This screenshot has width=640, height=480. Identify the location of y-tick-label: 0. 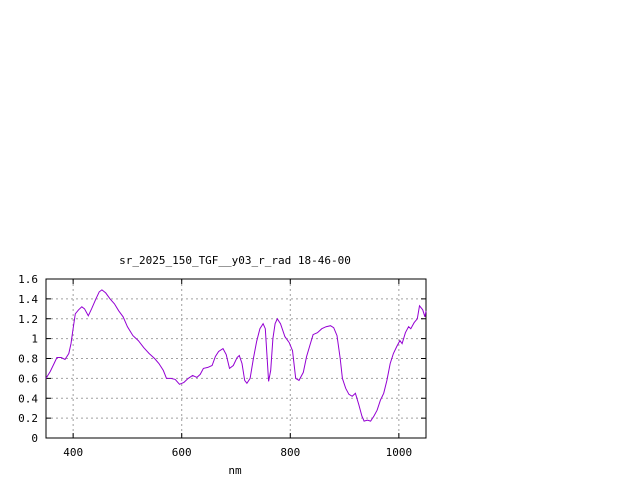
(34, 438).